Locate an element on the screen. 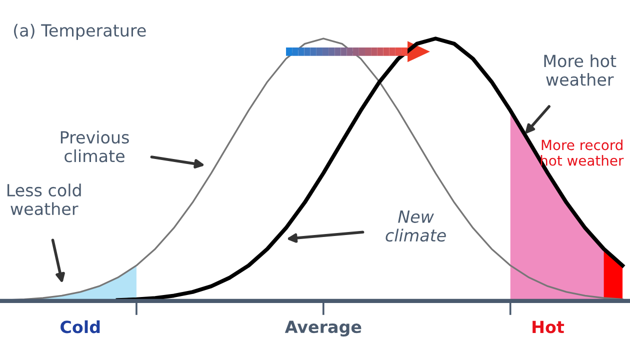 This screenshot has height=354, width=630. annotation: Less cold weather is located at coordinates (44, 200).